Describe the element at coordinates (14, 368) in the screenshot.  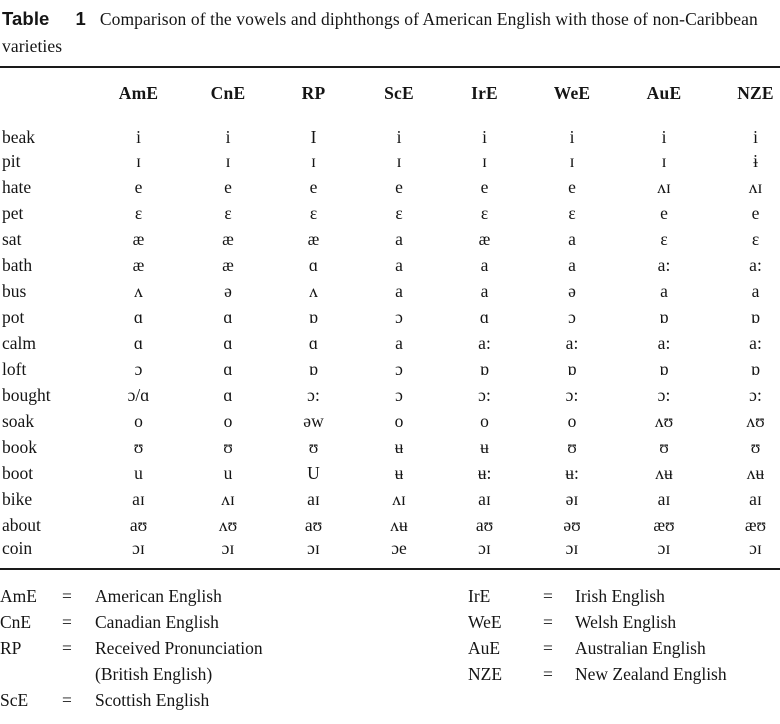
I see `word-label: loft` at that location.